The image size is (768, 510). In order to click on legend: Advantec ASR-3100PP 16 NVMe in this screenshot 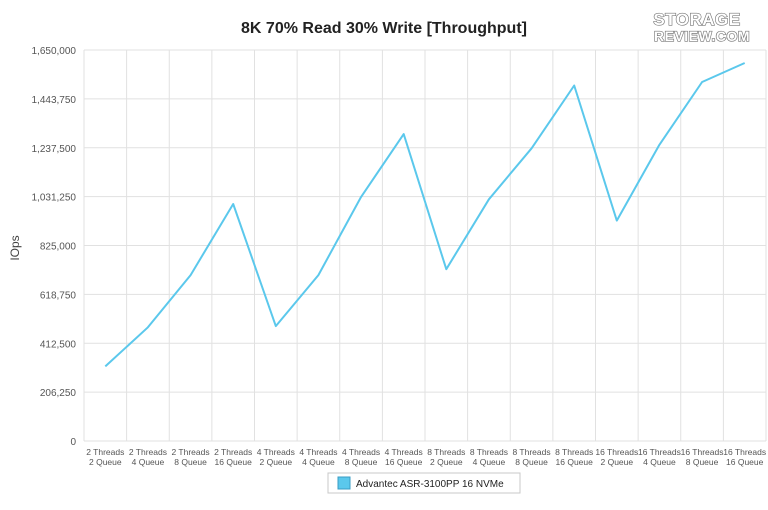, I will do `click(424, 483)`.